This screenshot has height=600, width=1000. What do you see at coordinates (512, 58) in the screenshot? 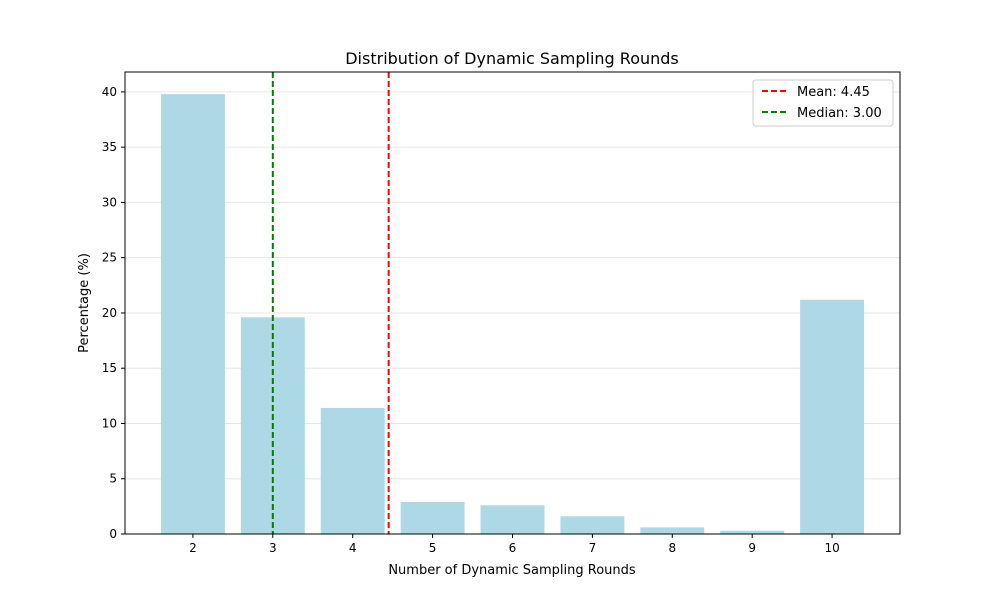
I see `chart-title: Distribution of Dynamic Sampling Rounds` at bounding box center [512, 58].